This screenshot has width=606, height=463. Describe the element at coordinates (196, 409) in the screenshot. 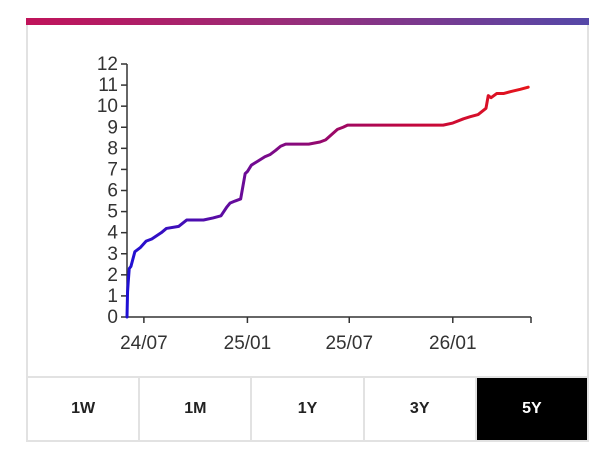

I see `tab-1m: 1M` at that location.